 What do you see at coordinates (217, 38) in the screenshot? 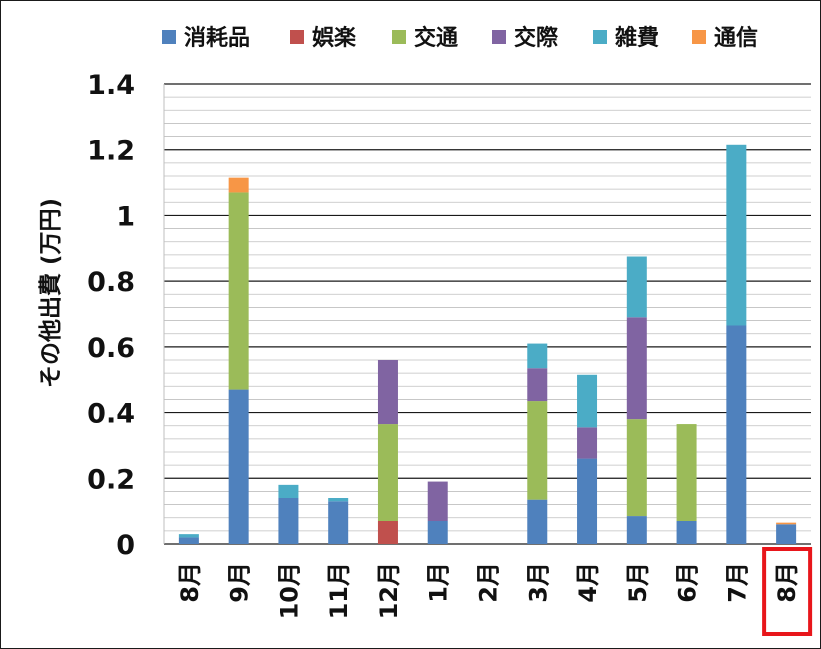
I see `legend-label: 消耗品` at bounding box center [217, 38].